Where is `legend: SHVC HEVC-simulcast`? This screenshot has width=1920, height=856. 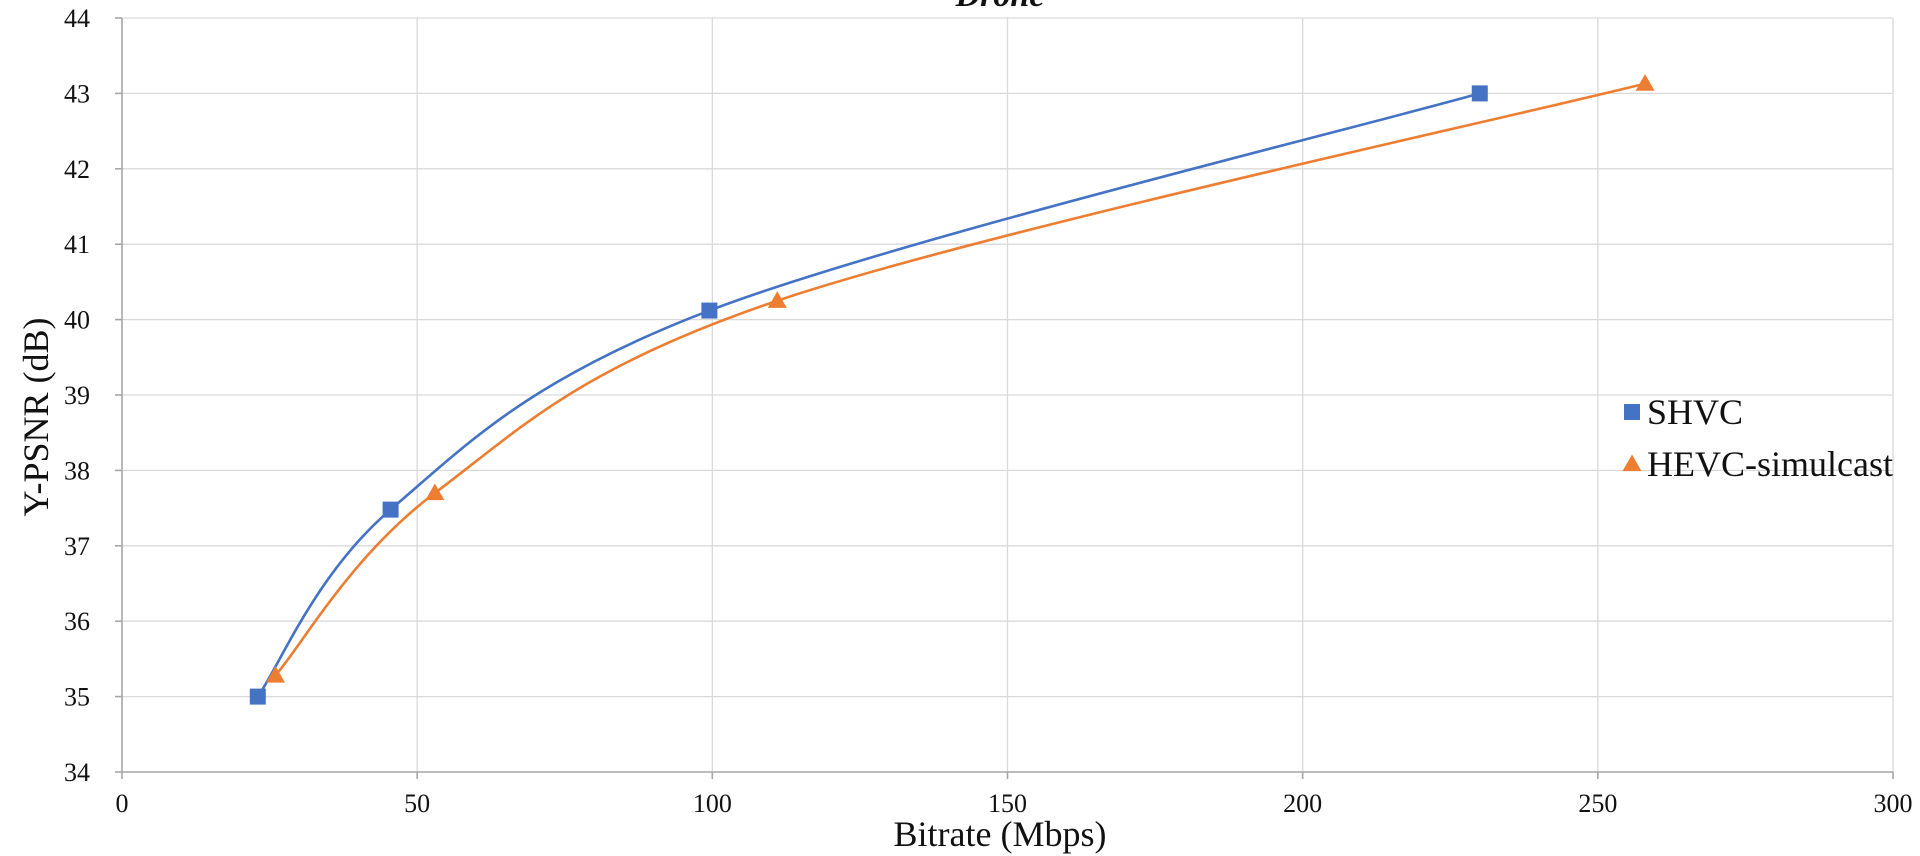 legend: SHVC HEVC-simulcast is located at coordinates (1758, 438).